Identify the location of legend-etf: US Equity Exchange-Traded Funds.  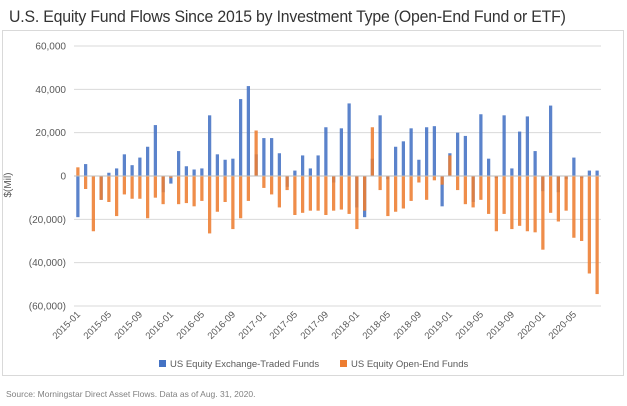
(239, 364).